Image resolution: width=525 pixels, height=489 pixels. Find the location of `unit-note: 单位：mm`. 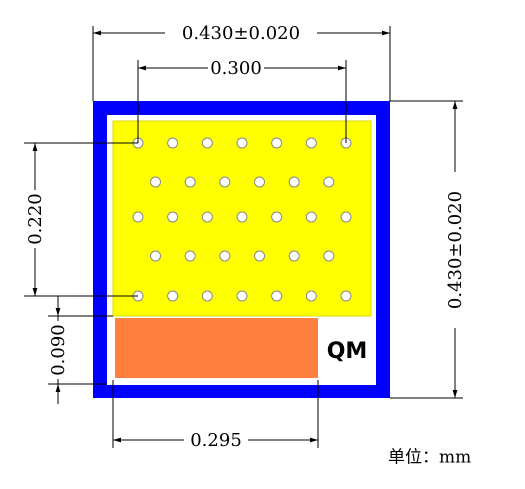

unit-note: 单位：mm is located at coordinates (429, 458).